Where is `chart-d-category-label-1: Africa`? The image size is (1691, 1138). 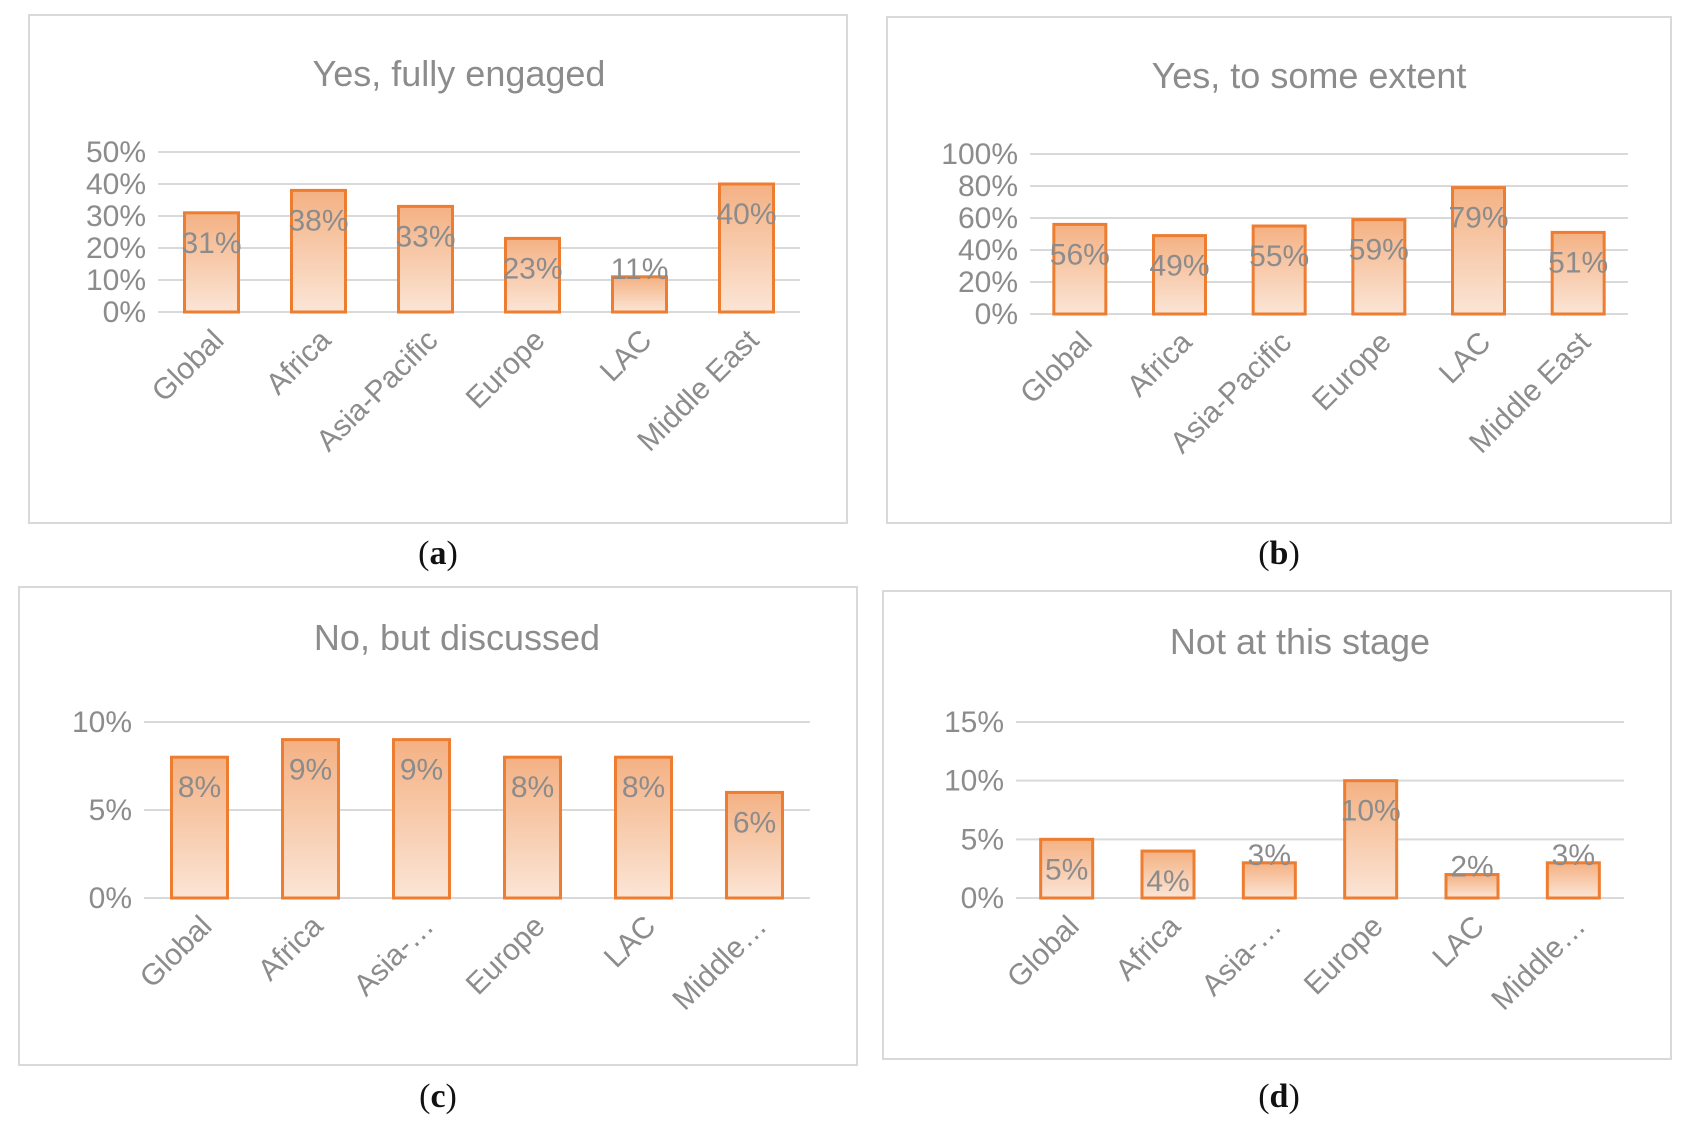
chart-d-category-label-1: Africa is located at coordinates (1148, 948).